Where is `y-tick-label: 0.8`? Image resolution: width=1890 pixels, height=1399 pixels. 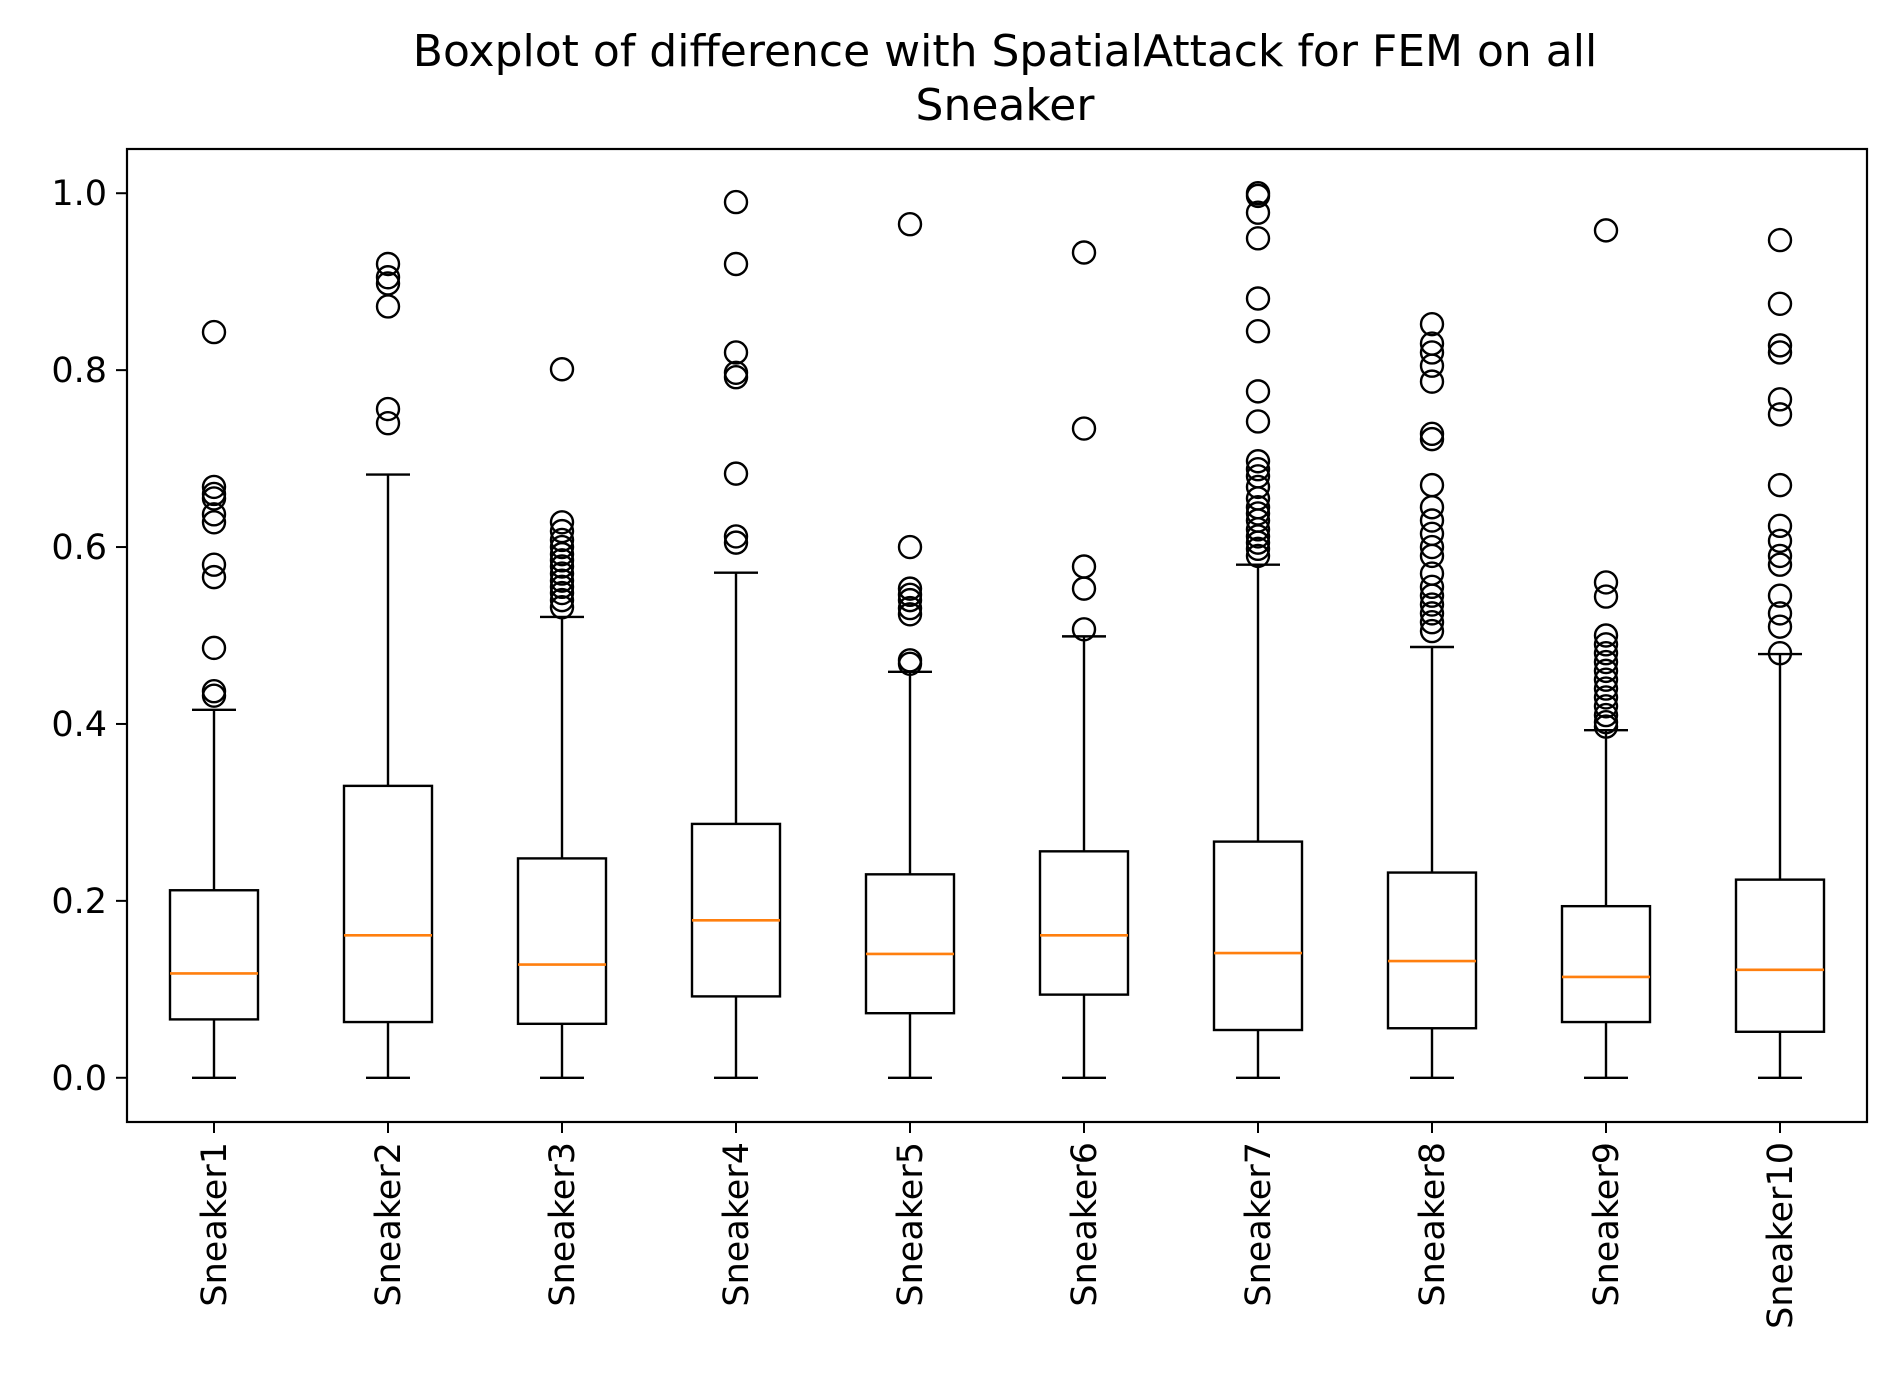 y-tick-label: 0.8 is located at coordinates (79, 371).